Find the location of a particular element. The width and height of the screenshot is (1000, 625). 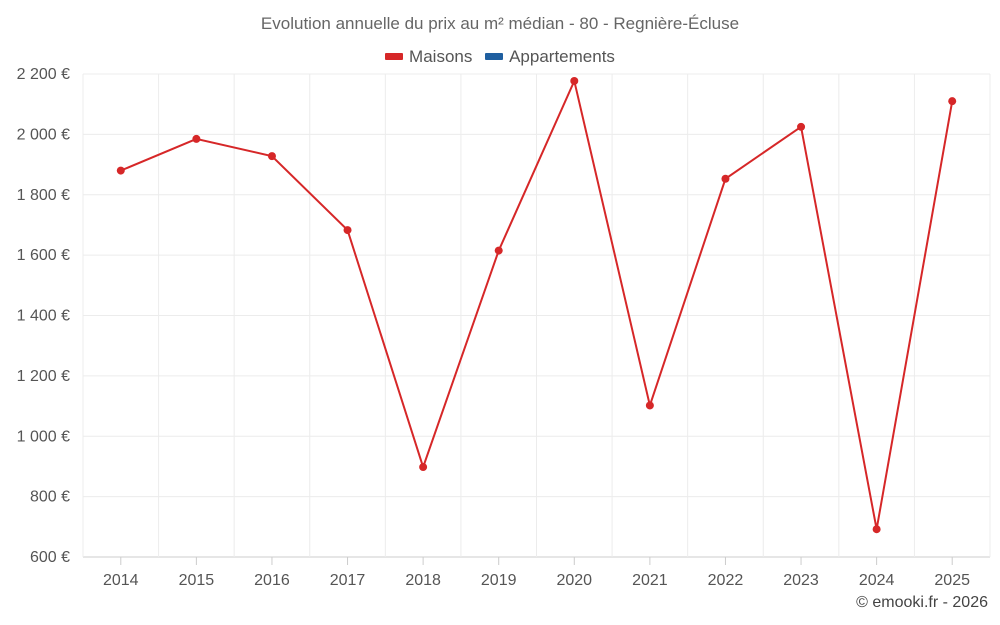

x-tick-label: 2023 is located at coordinates (801, 580).